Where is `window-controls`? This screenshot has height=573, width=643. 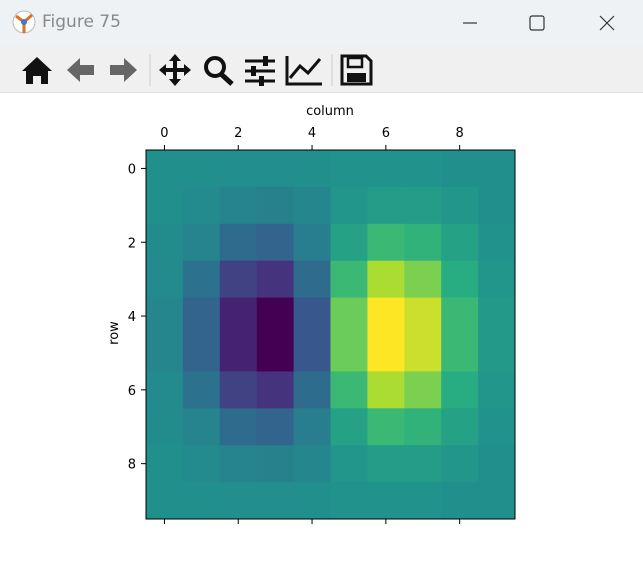
window-controls is located at coordinates (553, 23).